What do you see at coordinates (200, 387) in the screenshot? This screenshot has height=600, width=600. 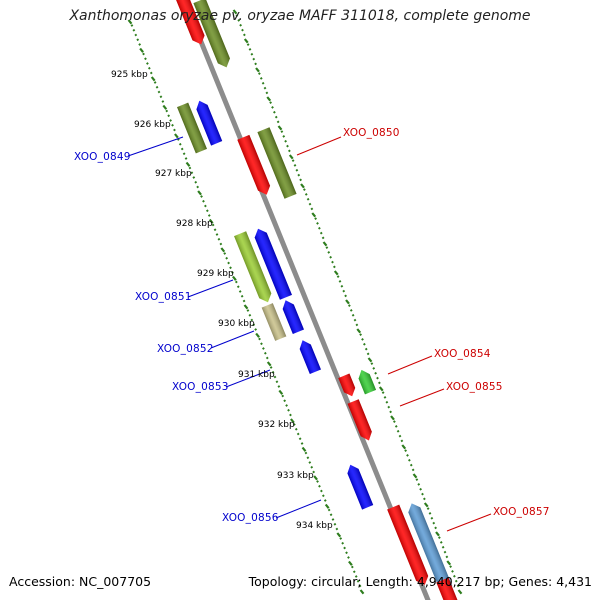 I see `gene-label-xoo-0853: XOO_0853` at bounding box center [200, 387].